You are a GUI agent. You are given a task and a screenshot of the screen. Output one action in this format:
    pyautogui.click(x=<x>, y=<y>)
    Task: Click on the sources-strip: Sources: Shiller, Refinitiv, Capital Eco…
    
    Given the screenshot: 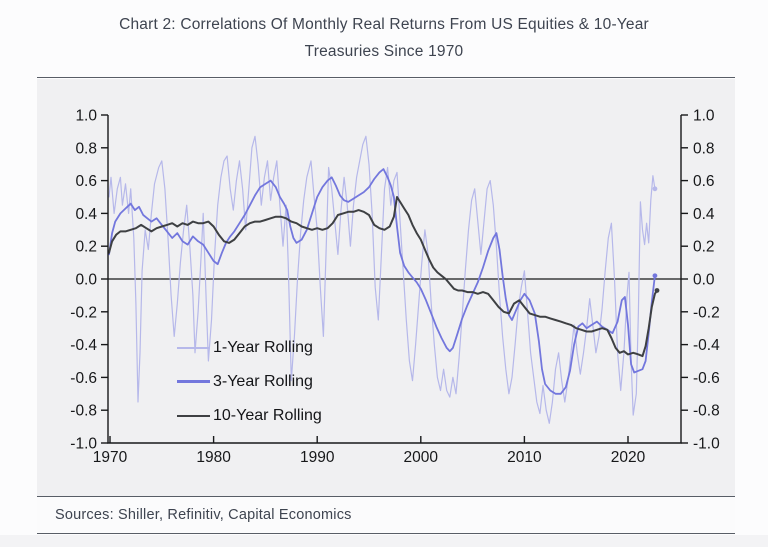 What is the action you would take?
    pyautogui.click(x=386, y=515)
    